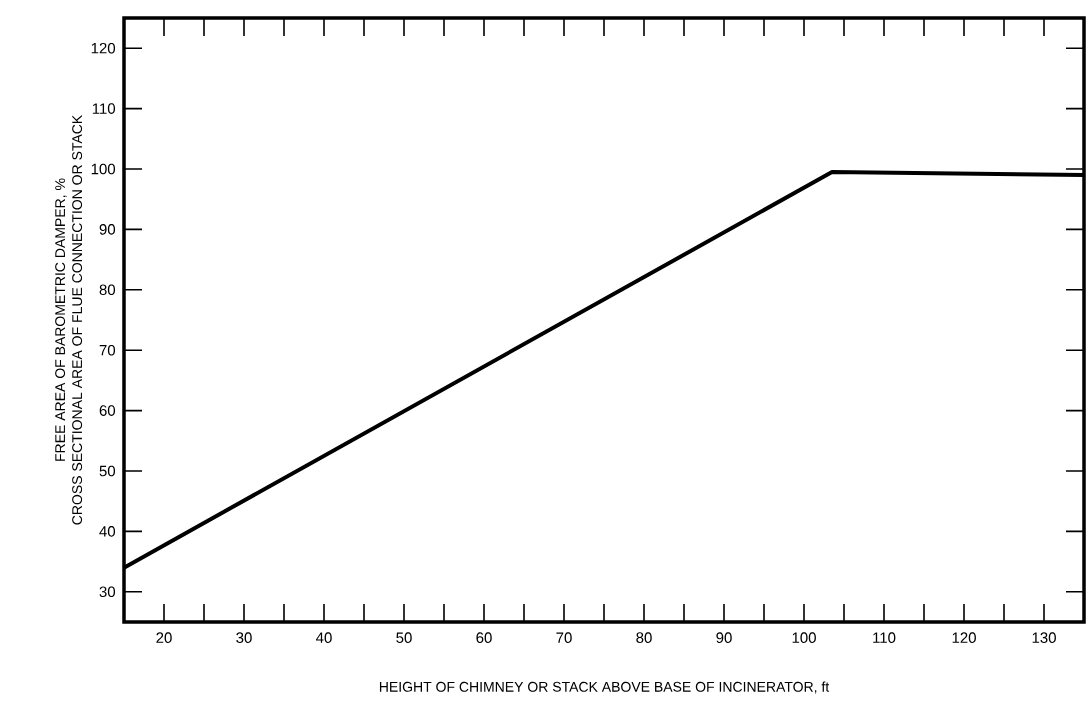 The width and height of the screenshot is (1087, 718). I want to click on y-tick-label: 50, so click(107, 471).